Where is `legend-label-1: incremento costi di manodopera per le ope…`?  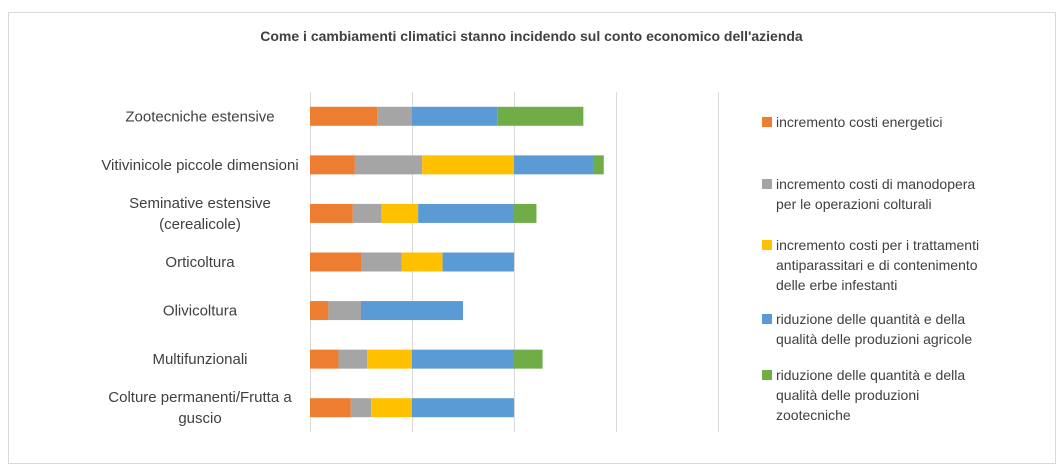
legend-label-1: incremento costi di manodopera per le ope… is located at coordinates (875, 194).